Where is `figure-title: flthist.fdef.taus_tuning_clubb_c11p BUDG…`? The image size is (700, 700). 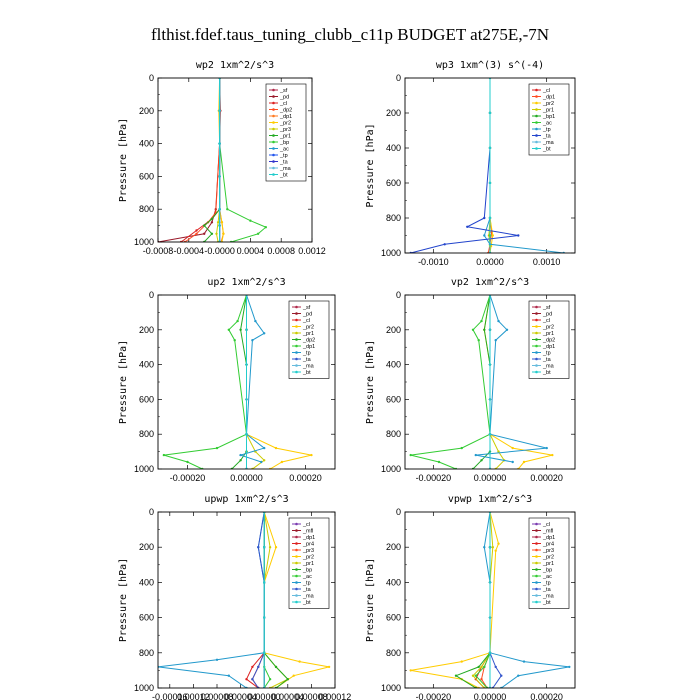
figure-title: flthist.fdef.taus_tuning_clubb_c11p BUDG… is located at coordinates (350, 34).